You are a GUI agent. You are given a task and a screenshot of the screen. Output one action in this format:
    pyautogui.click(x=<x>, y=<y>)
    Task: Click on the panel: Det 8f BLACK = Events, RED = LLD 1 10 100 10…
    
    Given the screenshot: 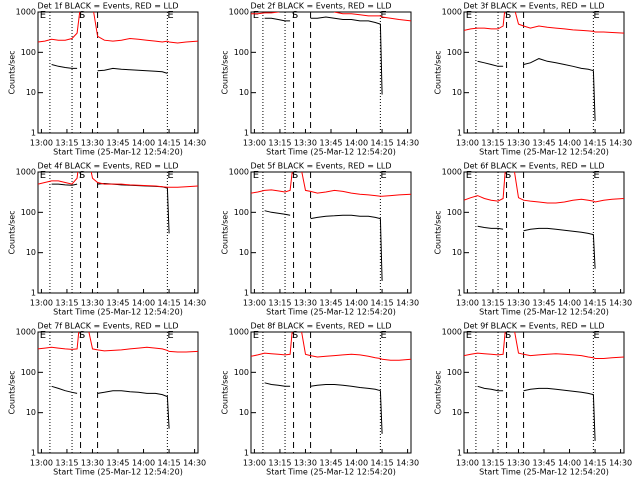 What is the action you would take?
    pyautogui.click(x=320, y=399)
    